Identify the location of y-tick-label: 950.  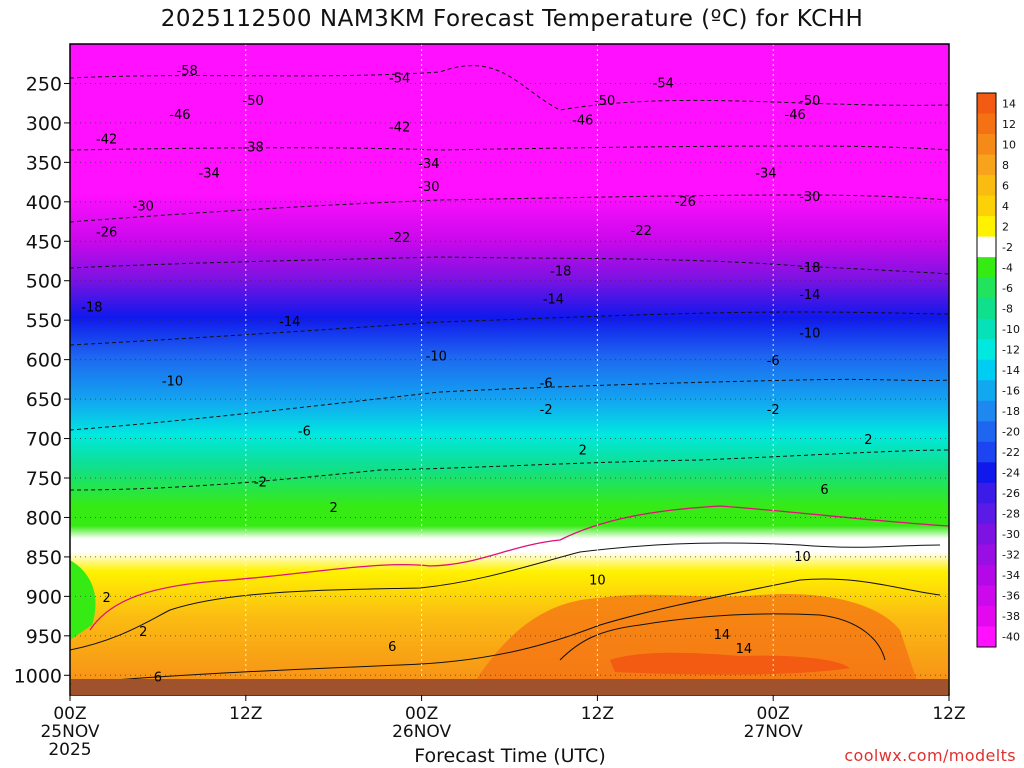
(44, 637).